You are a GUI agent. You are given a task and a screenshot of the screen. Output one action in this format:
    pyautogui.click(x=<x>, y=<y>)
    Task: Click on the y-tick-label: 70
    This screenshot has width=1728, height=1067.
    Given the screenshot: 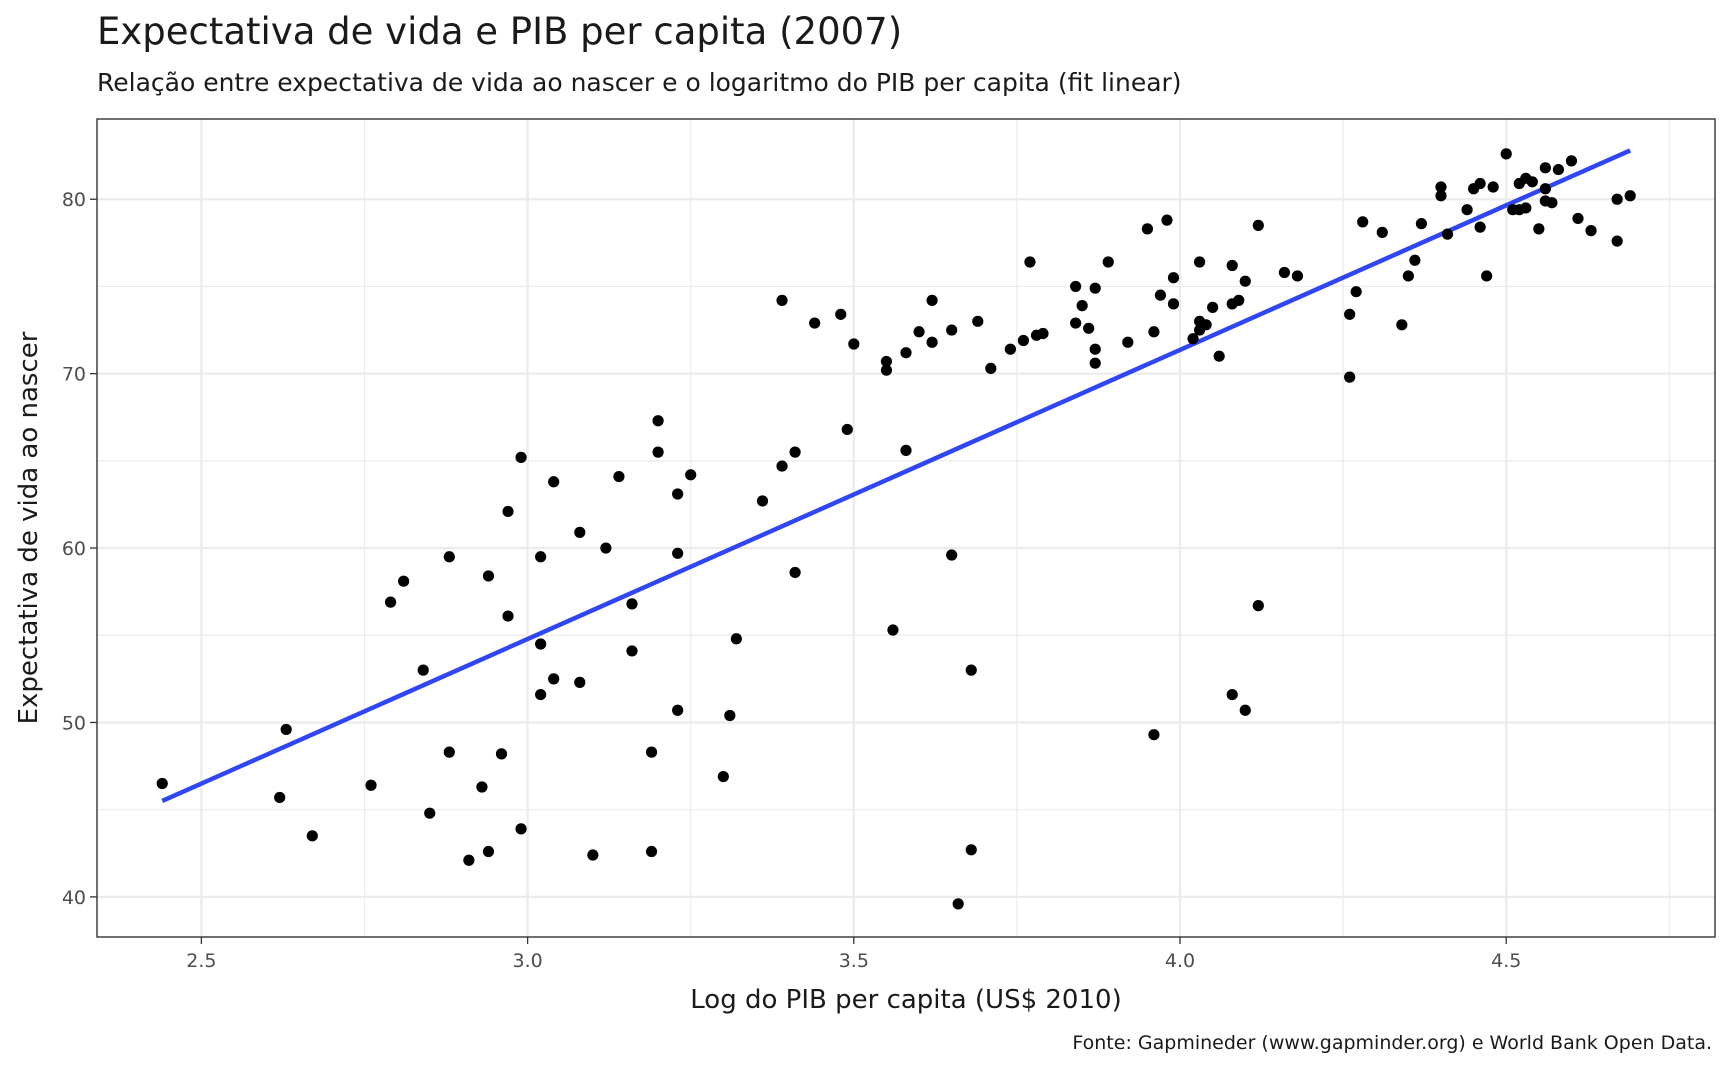 What is the action you would take?
    pyautogui.click(x=74, y=375)
    